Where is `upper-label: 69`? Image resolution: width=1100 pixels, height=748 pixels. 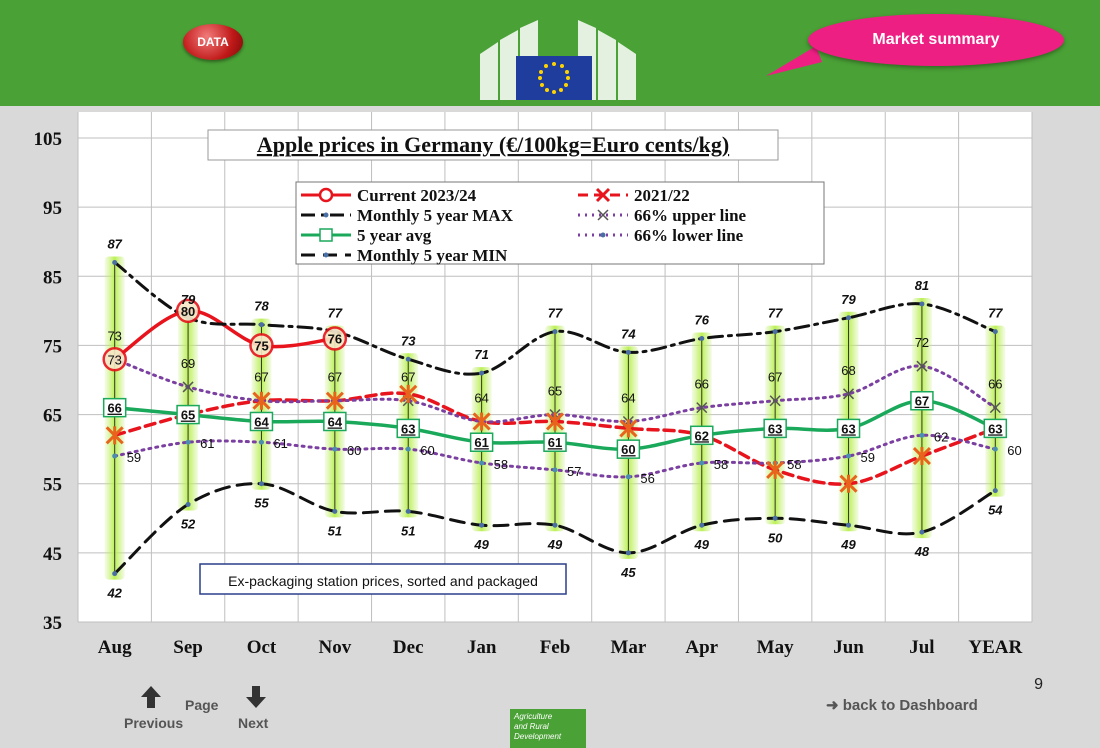
upper-label: 69 is located at coordinates (188, 363).